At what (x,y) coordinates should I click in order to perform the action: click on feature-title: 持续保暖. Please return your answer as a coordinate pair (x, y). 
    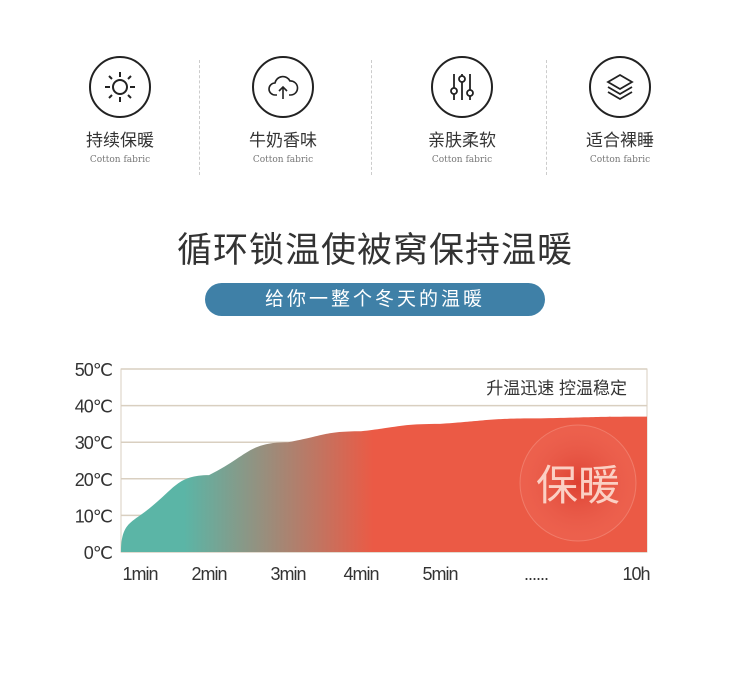
    Looking at the image, I should click on (120, 141).